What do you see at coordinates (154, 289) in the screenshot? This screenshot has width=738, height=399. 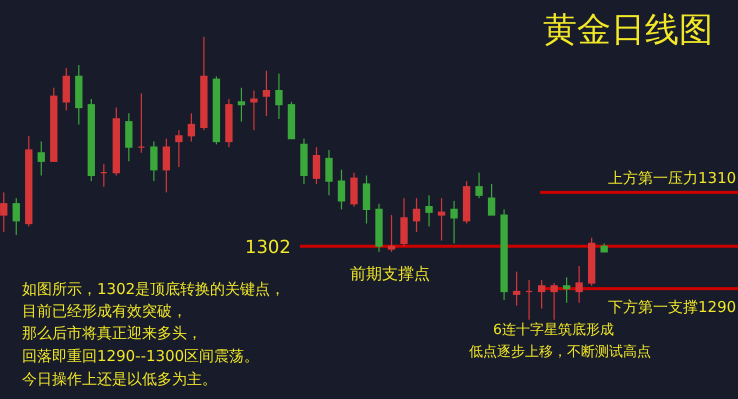 I see `annotation: 如图所示，1302是顶底转换的关键点，` at bounding box center [154, 289].